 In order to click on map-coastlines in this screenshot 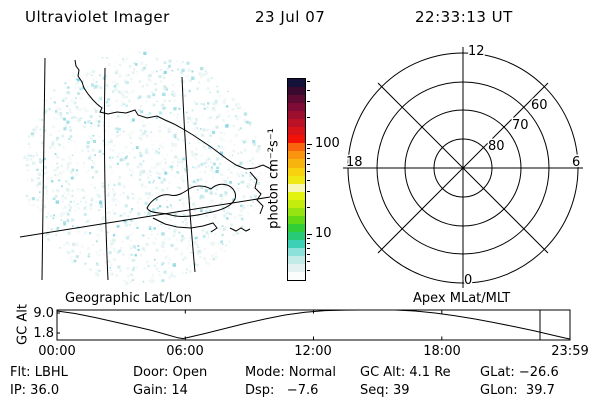, I will do `click(174, 146)`.